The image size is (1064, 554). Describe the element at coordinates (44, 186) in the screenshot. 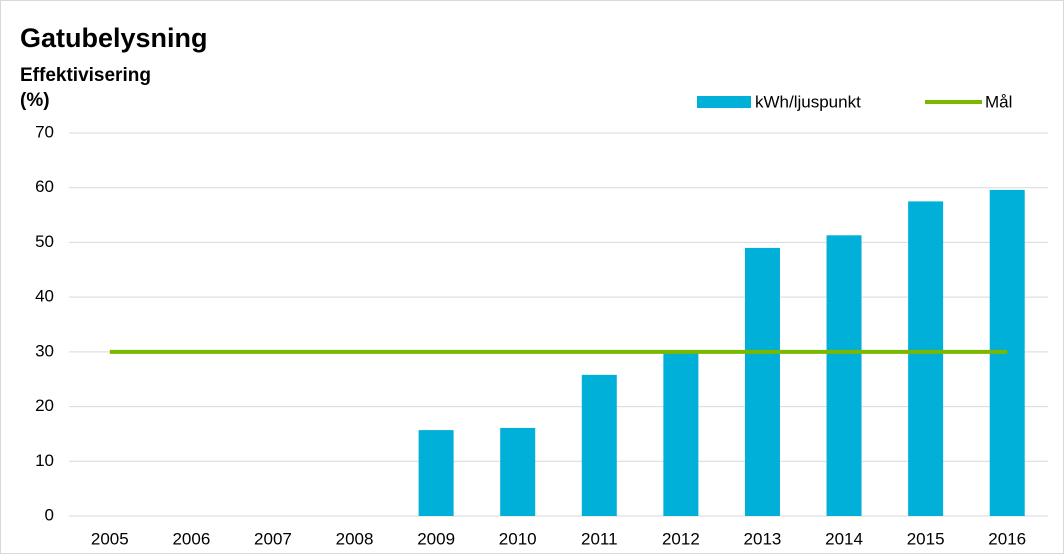

I see `y-tick-label: 60` at that location.